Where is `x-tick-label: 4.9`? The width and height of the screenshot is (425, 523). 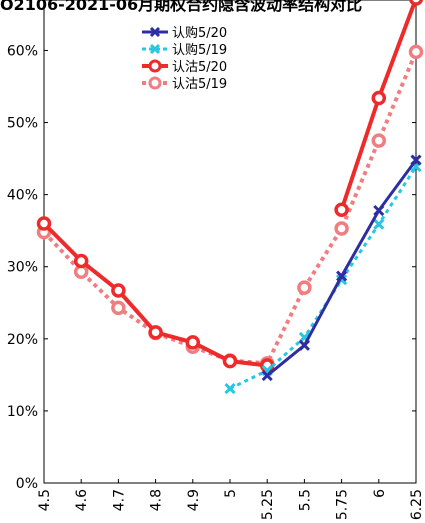
x-tick-label: 4.9 is located at coordinates (194, 500).